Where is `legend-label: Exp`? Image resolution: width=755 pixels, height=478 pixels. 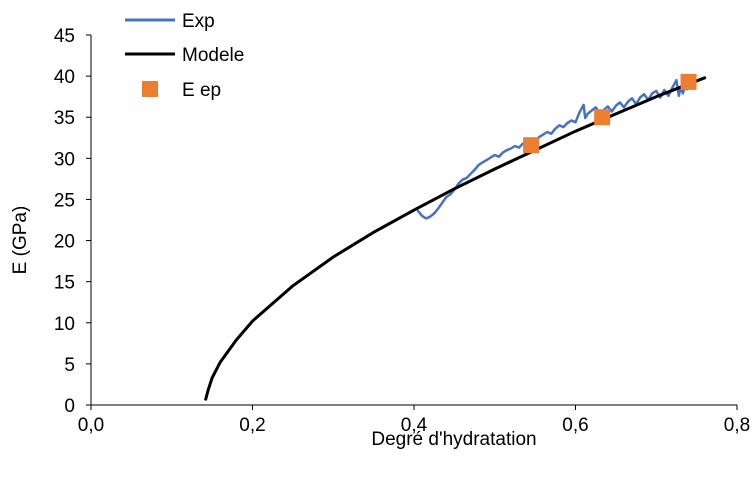 legend-label: Exp is located at coordinates (198, 21).